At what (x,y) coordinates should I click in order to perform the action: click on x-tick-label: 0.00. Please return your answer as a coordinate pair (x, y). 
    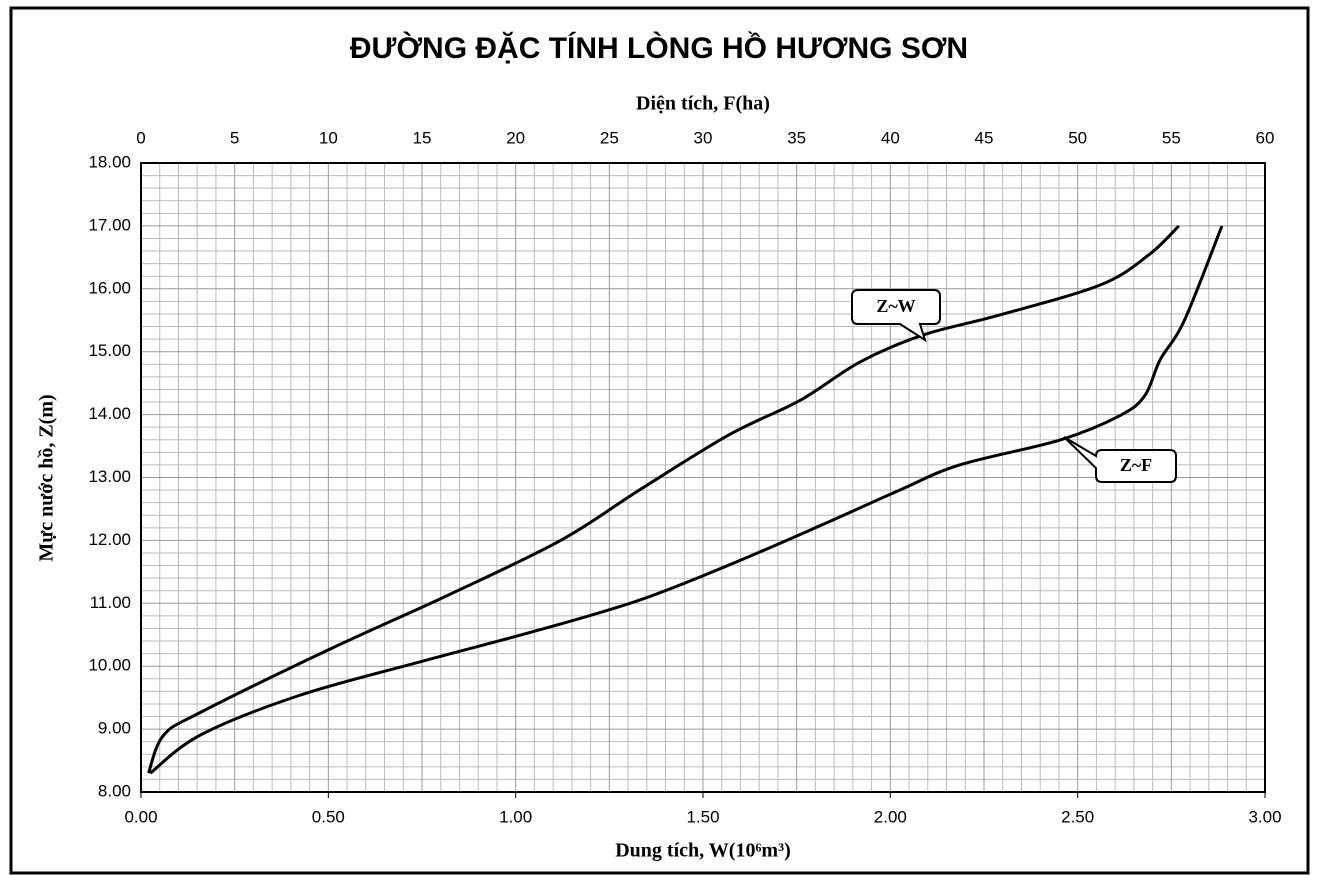
    Looking at the image, I should click on (140, 816).